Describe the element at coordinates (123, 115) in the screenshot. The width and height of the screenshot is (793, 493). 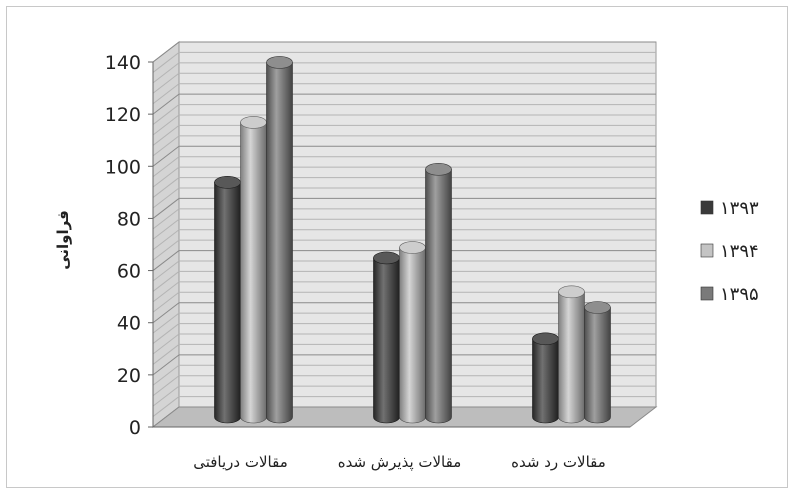
I see `y-tick-label: 120` at that location.